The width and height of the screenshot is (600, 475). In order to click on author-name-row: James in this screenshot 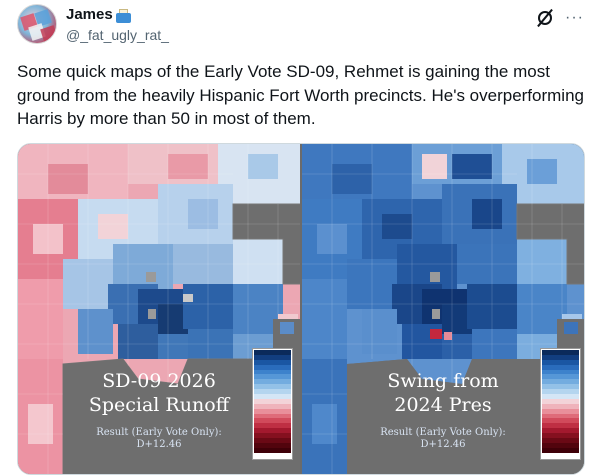, I will do `click(99, 15)`.